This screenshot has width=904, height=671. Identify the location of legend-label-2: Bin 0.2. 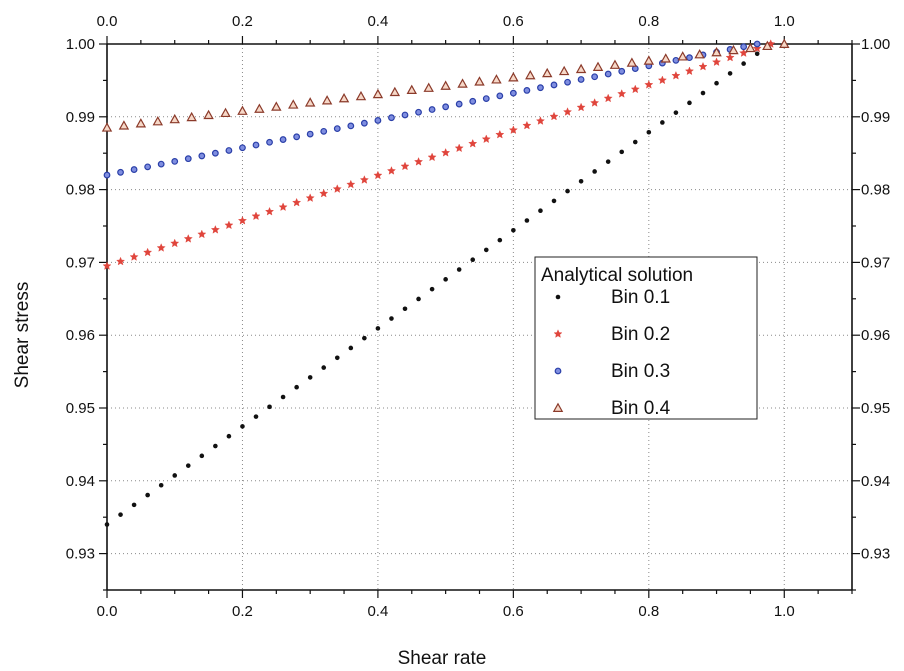
(640, 334).